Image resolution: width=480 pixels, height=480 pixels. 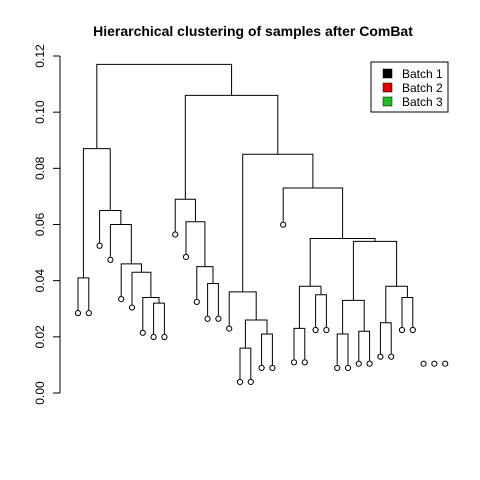 I want to click on y-tick-label: 0.12, so click(x=40, y=56).